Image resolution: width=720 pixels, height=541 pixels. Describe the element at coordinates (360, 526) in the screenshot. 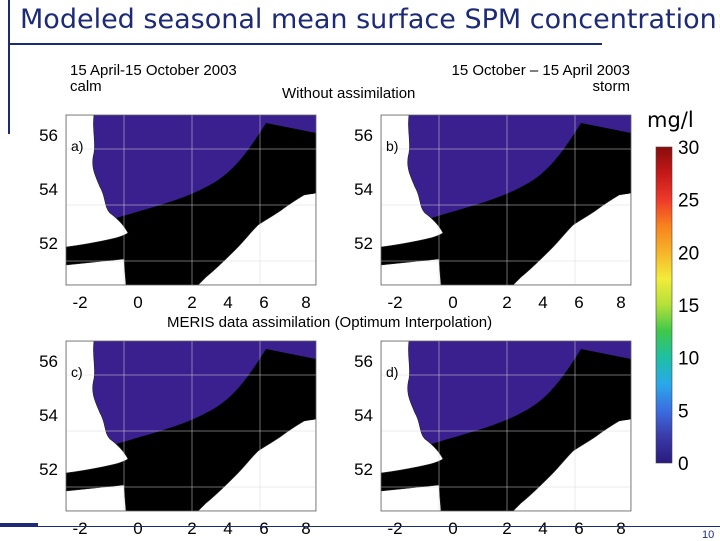

I see `footer-rule` at that location.